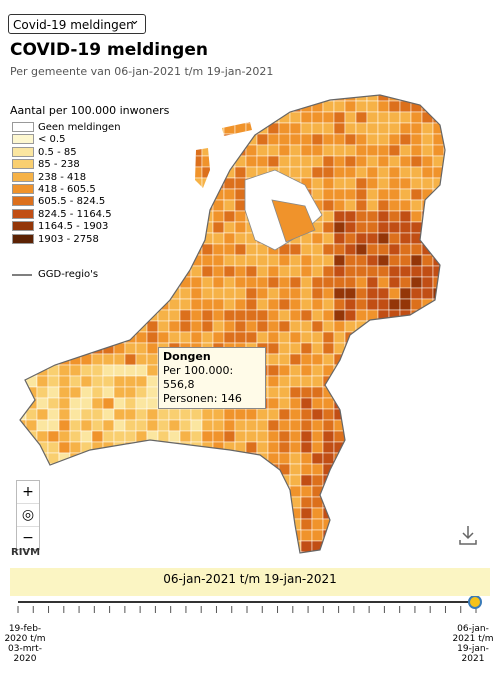 Image resolution: width=500 pixels, height=674 pixels. What do you see at coordinates (212, 378) in the screenshot?
I see `tooltip: Dongen Per 100.000: 556,8 Personen: 146` at bounding box center [212, 378].